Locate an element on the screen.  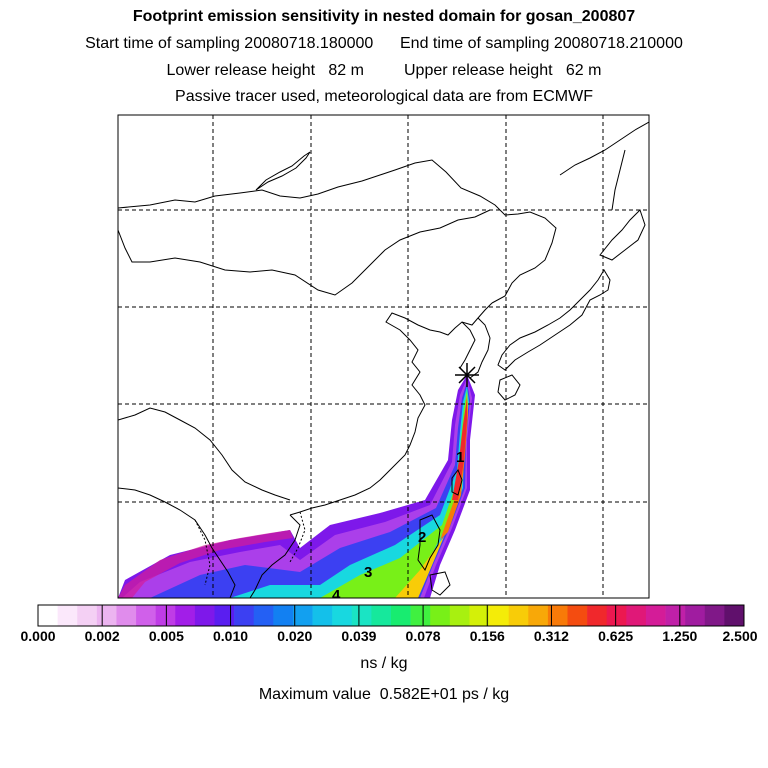
legend-tick-label: 0.002 is located at coordinates (102, 636).